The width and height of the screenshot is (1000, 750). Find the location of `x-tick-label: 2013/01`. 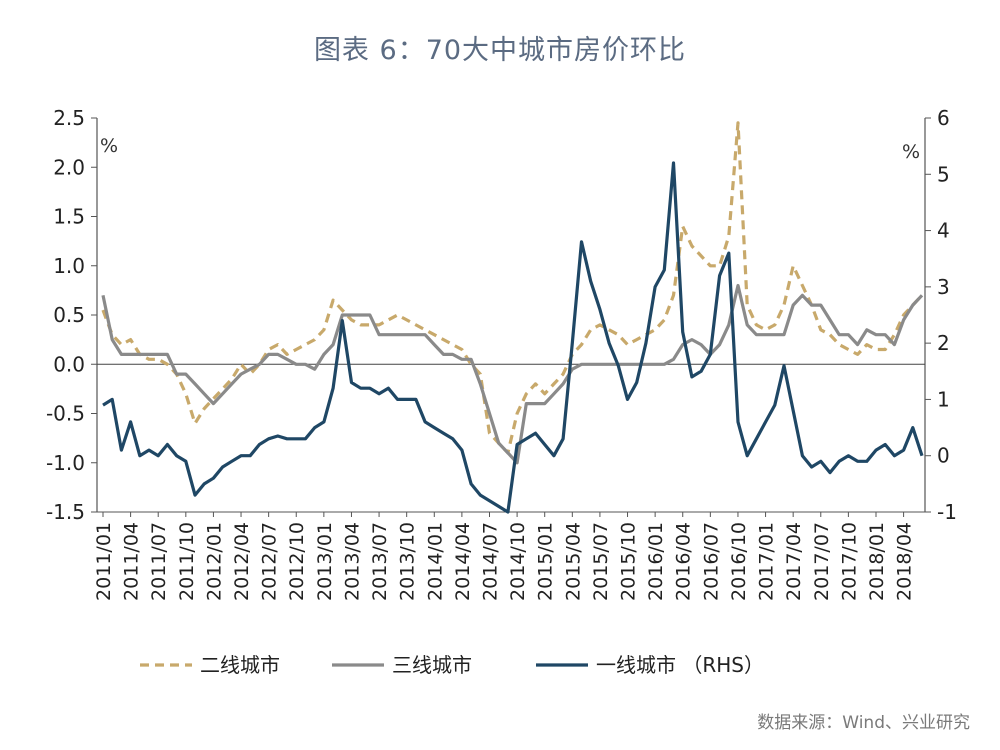

x-tick-label: 2013/01 is located at coordinates (325, 561).